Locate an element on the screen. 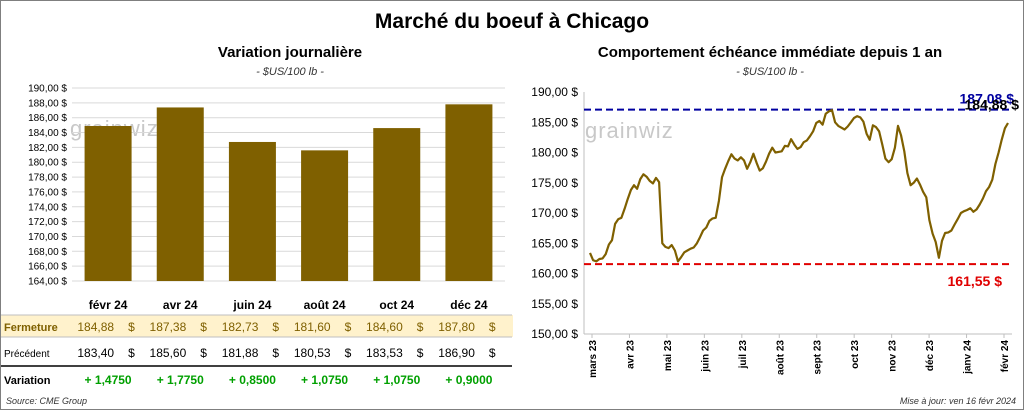  table-cell: 185,60 is located at coordinates (168, 353).